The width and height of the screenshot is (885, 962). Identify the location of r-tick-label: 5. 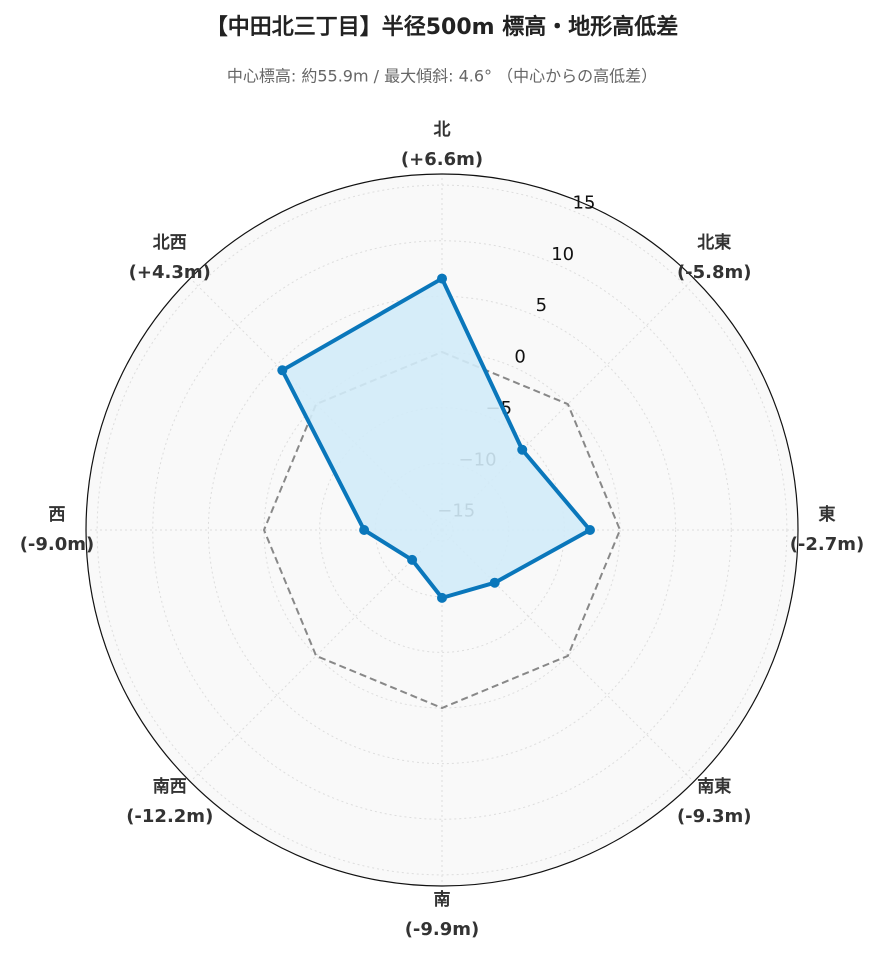
(541, 305).